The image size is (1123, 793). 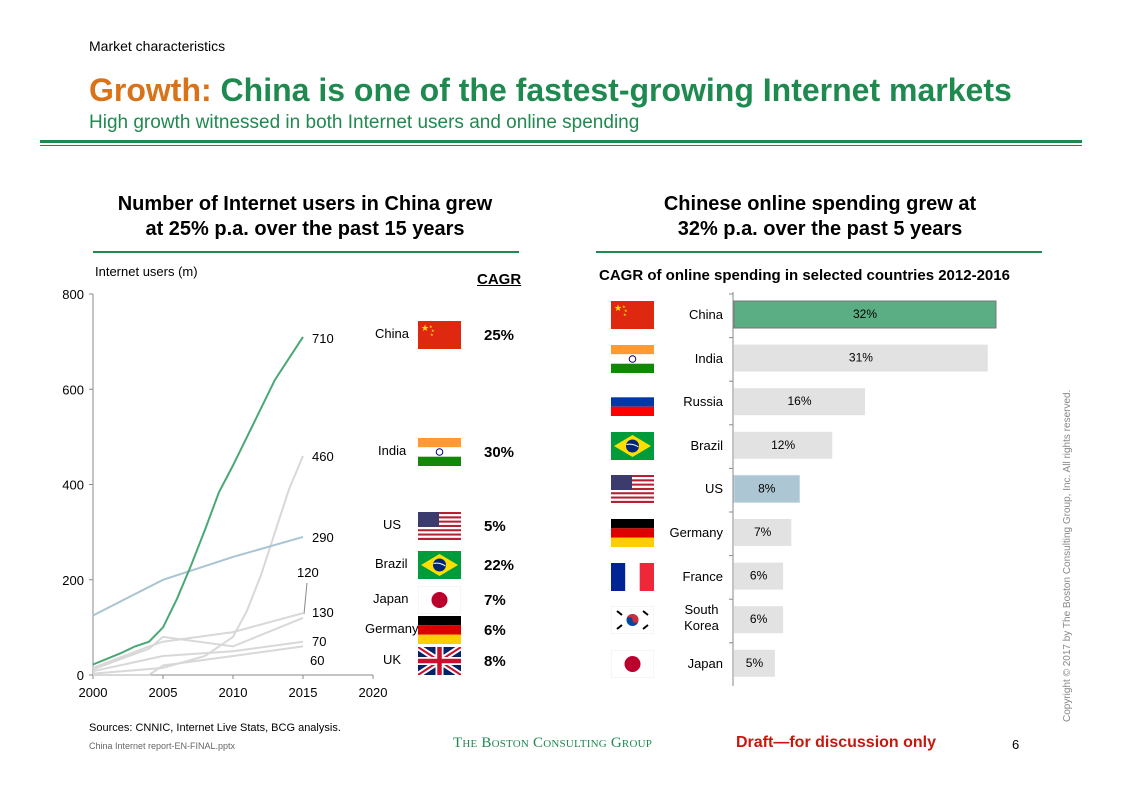 I want to click on leader-line, so click(x=305, y=598).